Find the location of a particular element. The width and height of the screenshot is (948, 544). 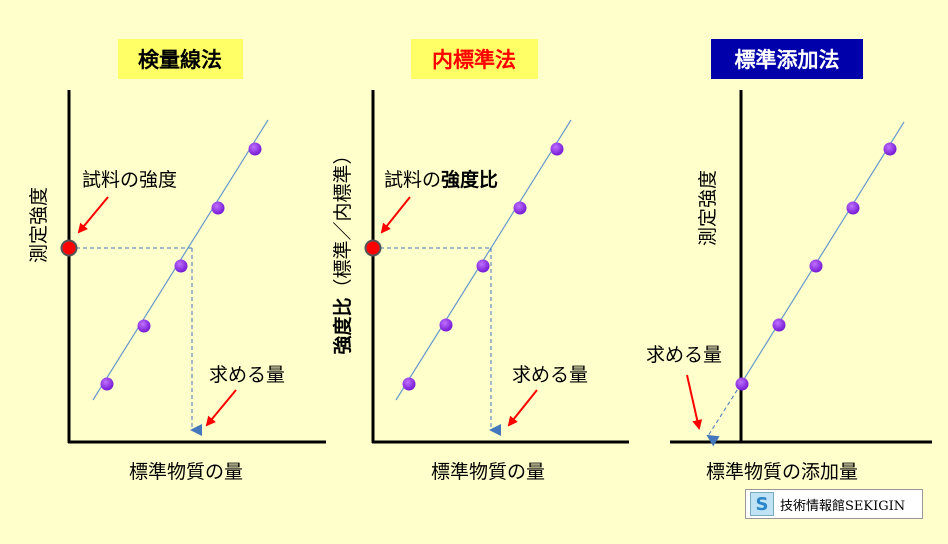

panel-1-answer-arrow is located at coordinates (221, 408).